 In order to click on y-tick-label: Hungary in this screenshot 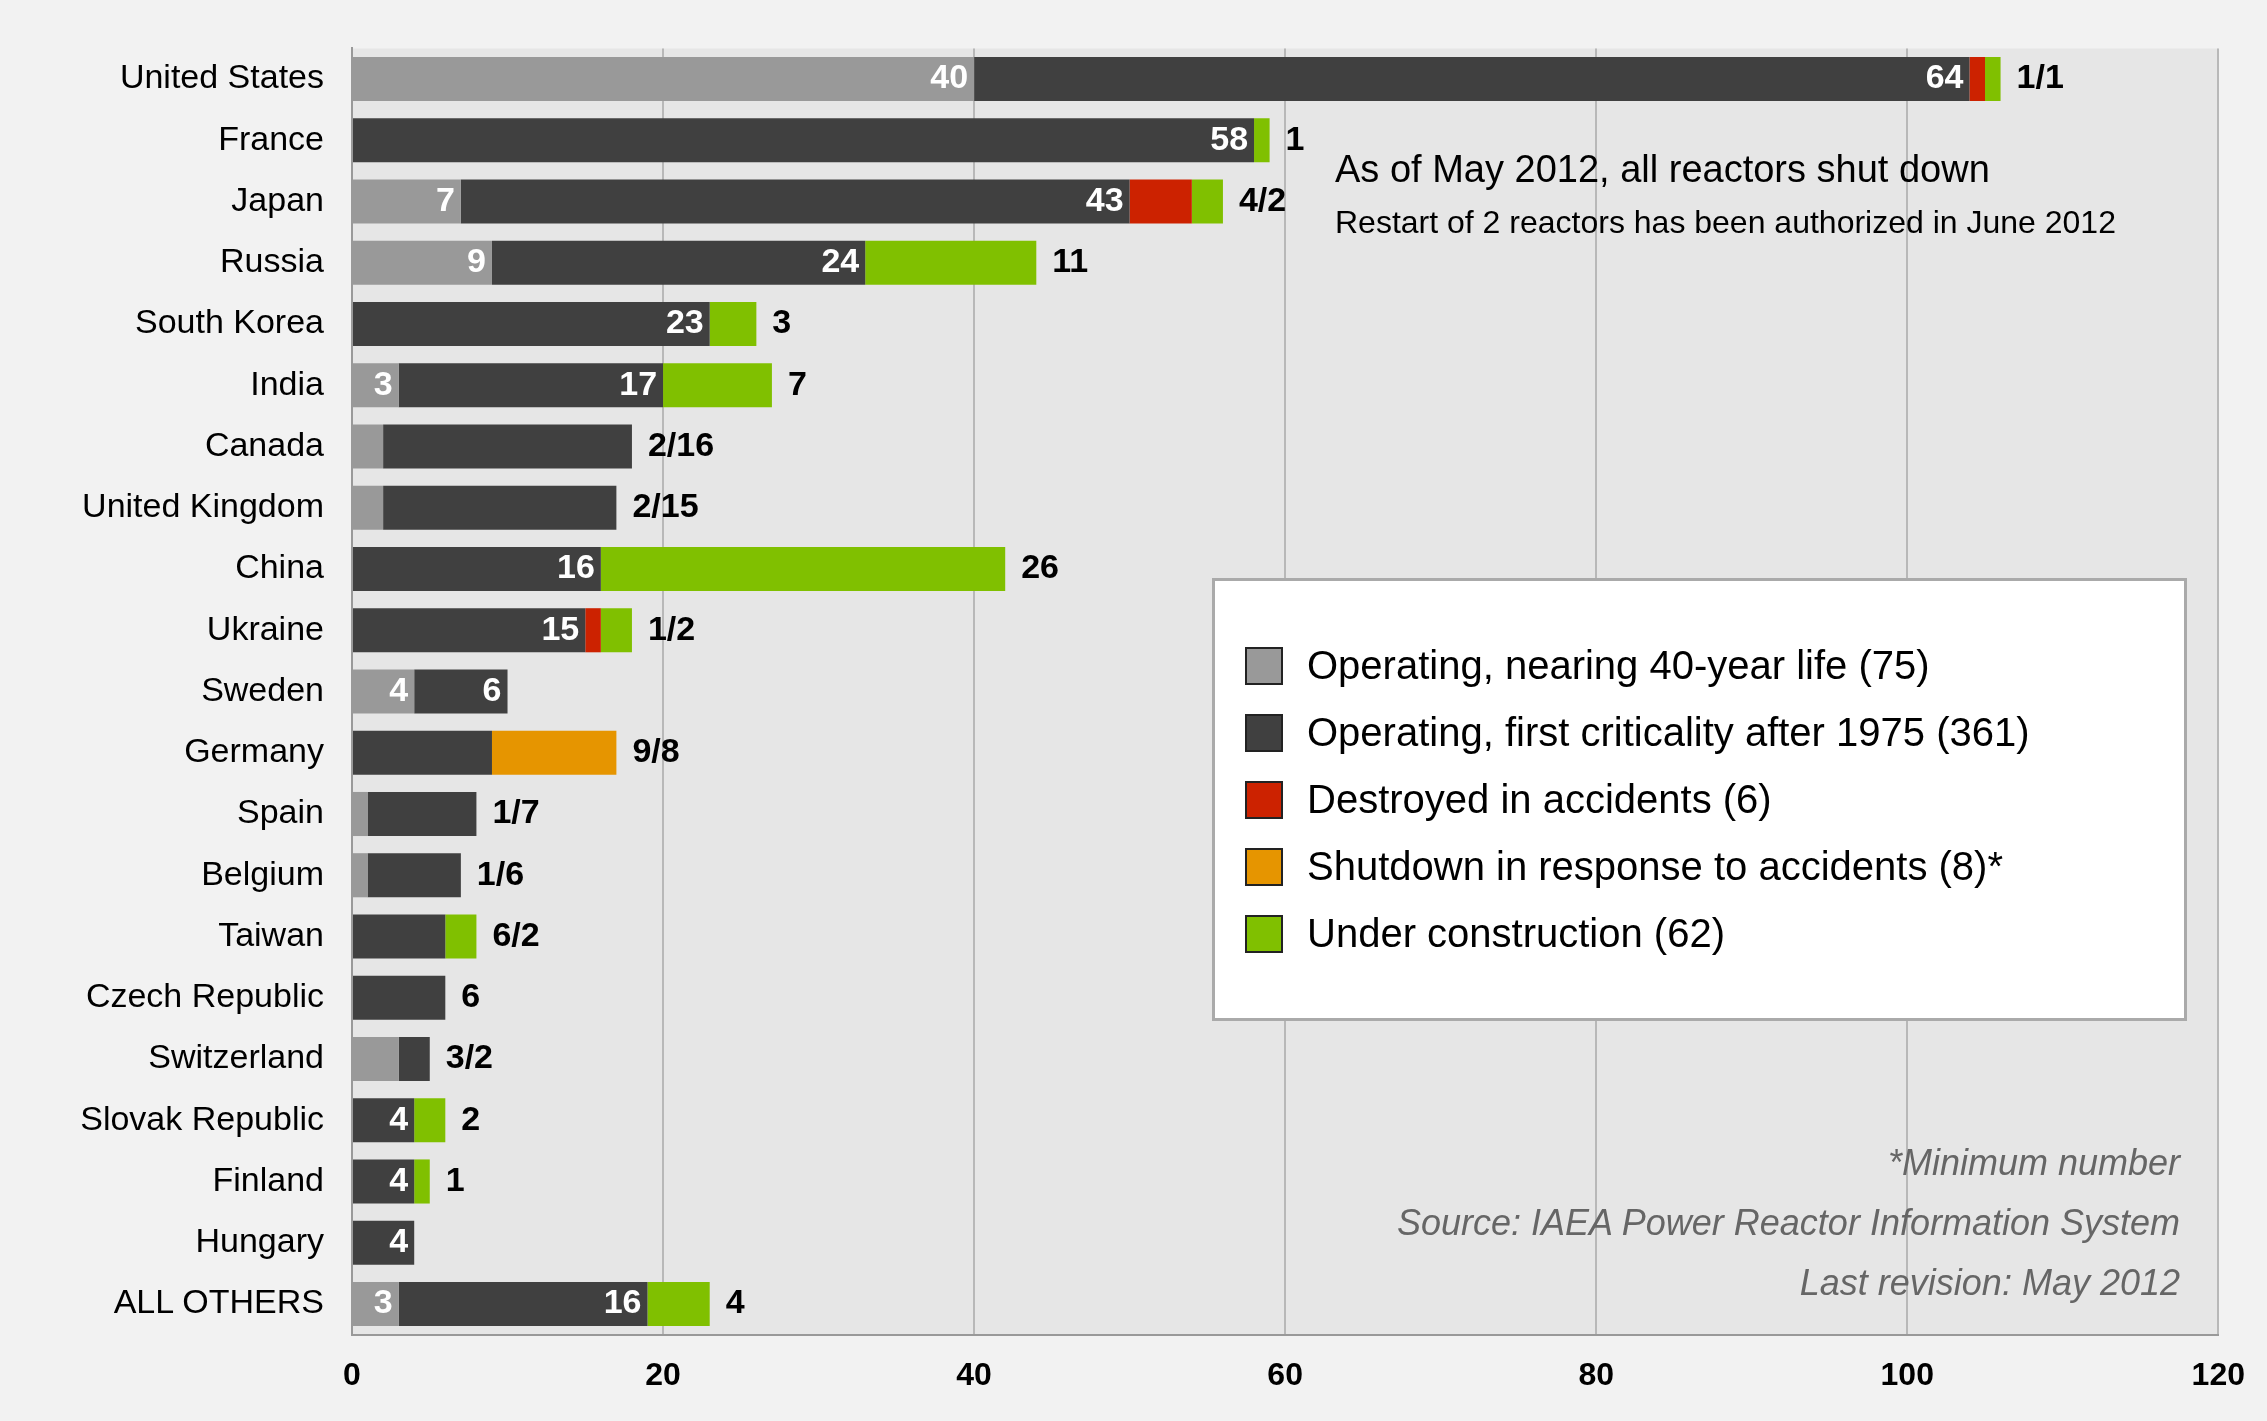, I will do `click(259, 1240)`.